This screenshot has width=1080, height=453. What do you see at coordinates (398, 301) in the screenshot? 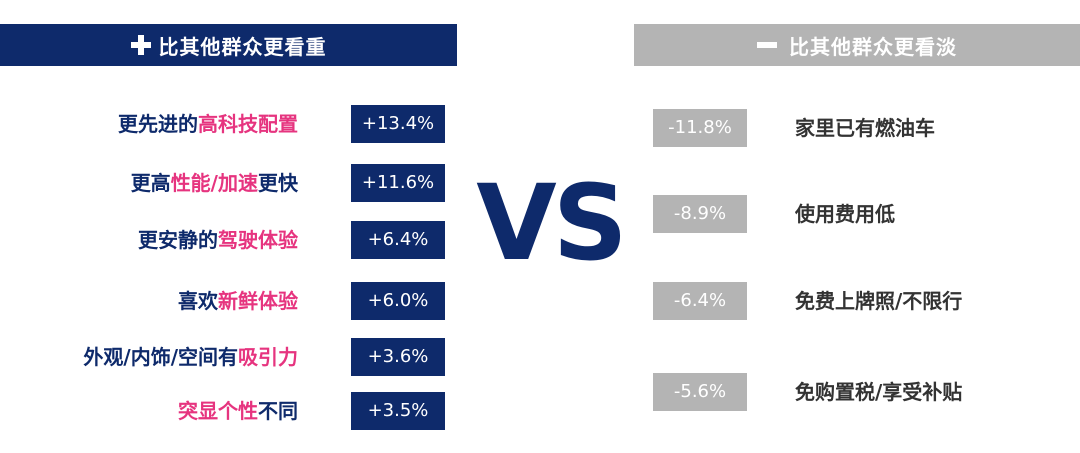
I see `left-value-box: +6.0%` at bounding box center [398, 301].